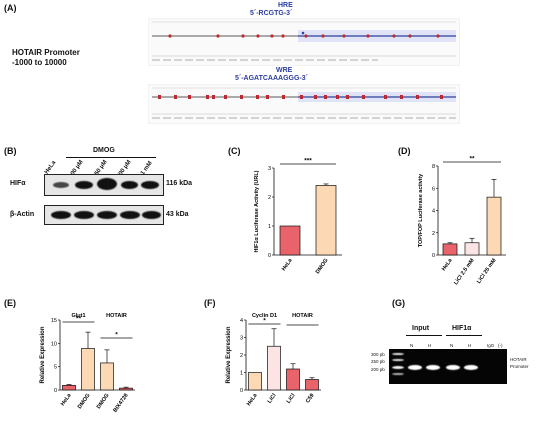 This screenshot has height=423, width=550. Describe the element at coordinates (104, 150) in the screenshot. I see `treatment-label: DMOG` at that location.